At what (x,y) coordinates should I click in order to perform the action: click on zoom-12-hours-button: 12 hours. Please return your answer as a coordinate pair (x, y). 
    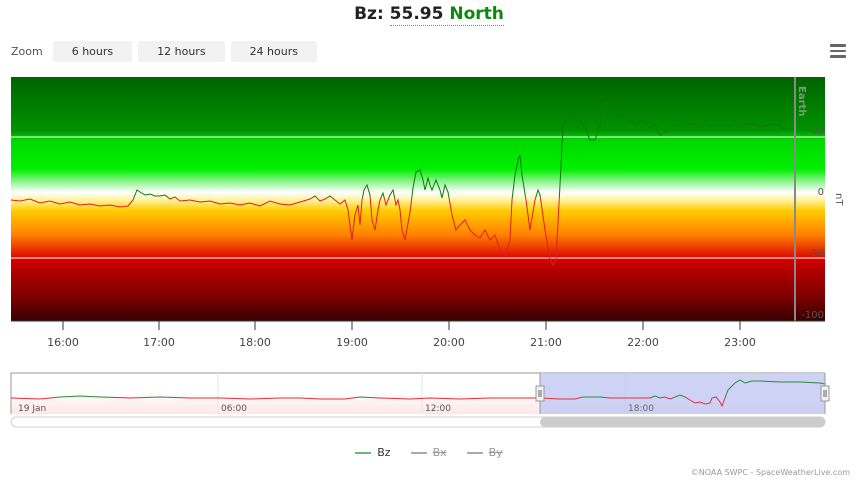
    Looking at the image, I should click on (181, 51).